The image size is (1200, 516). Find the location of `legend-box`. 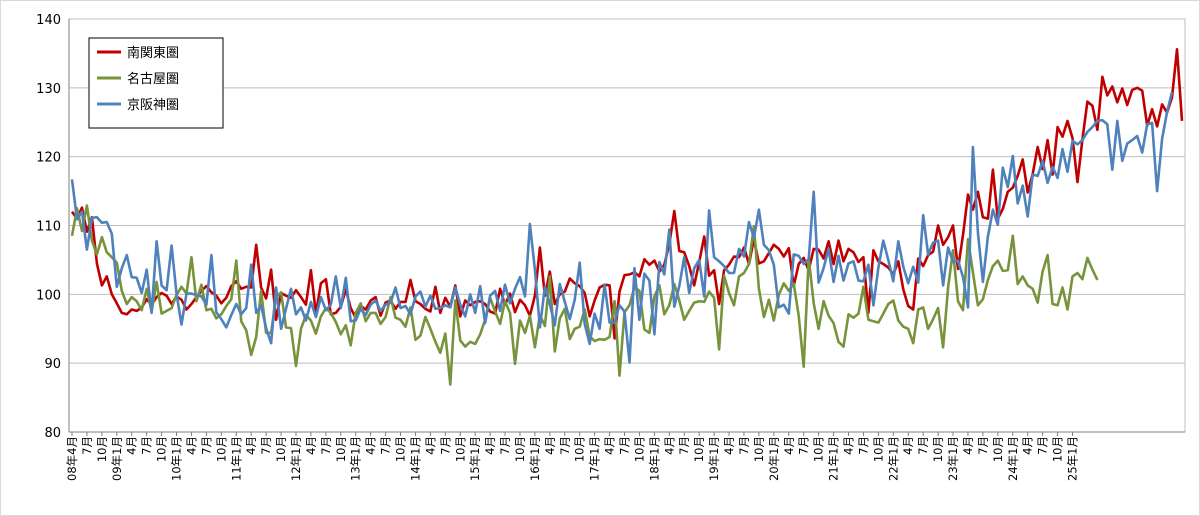

legend-box is located at coordinates (156, 83).